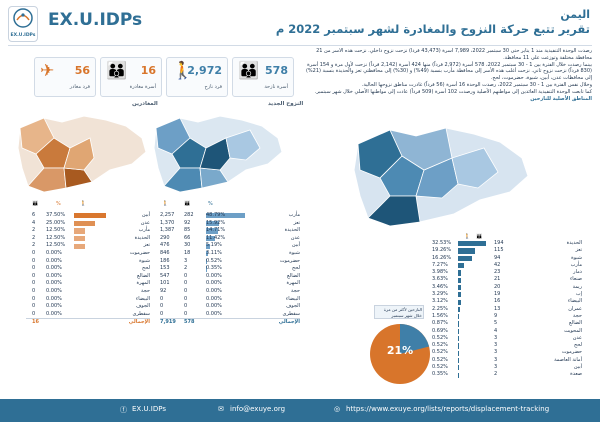 Image resolution: width=600 pixels, height=422 pixels. Describe the element at coordinates (88, 239) in the screenshot. I see `table-row: 2 12.50% الحديدة` at that location.